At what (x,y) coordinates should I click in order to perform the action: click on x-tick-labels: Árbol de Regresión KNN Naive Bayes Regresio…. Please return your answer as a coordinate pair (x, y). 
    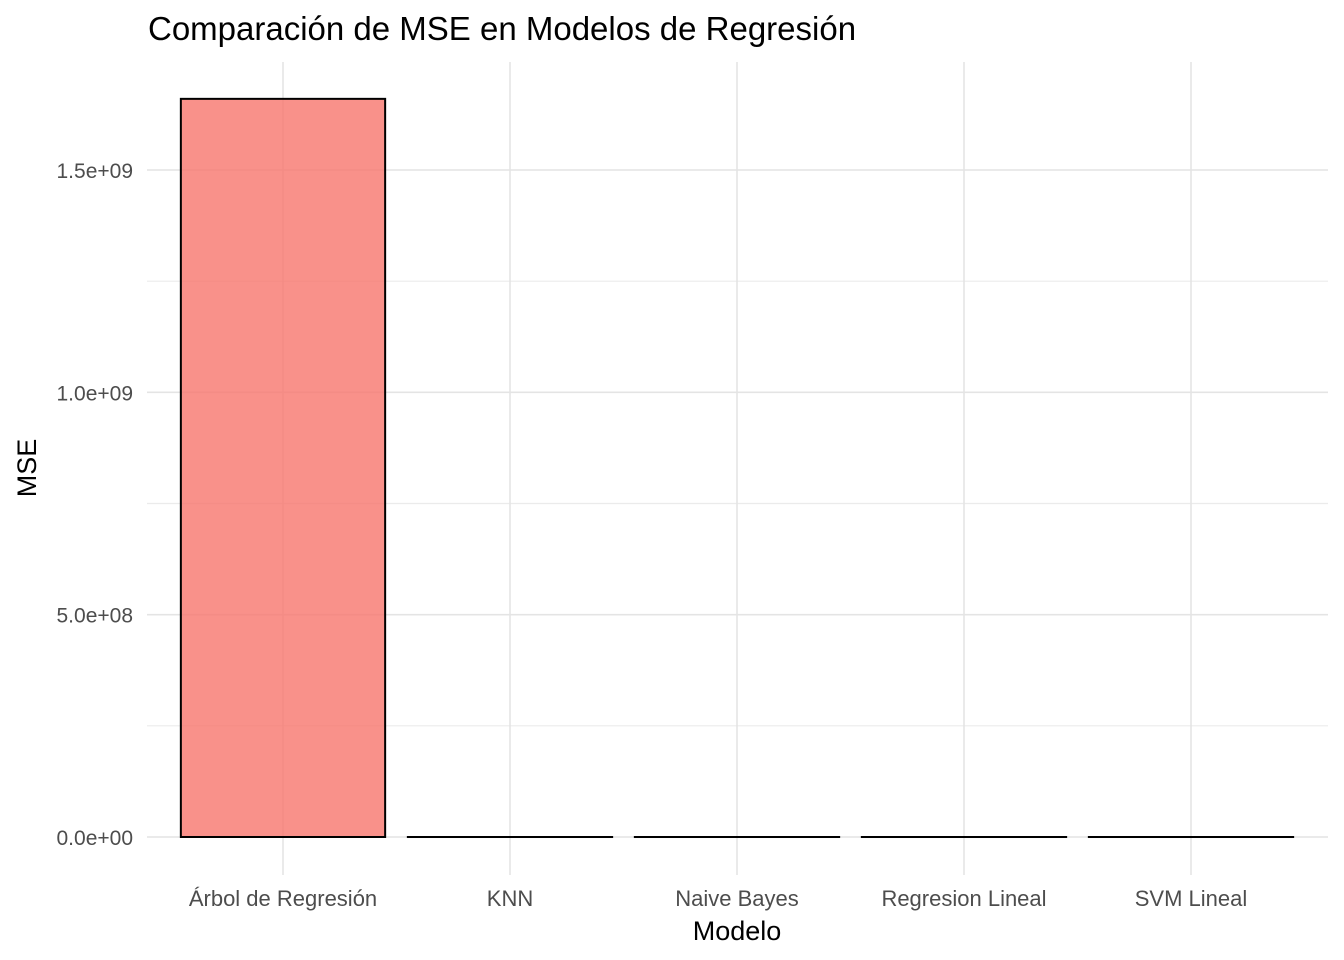
    Looking at the image, I should click on (718, 898).